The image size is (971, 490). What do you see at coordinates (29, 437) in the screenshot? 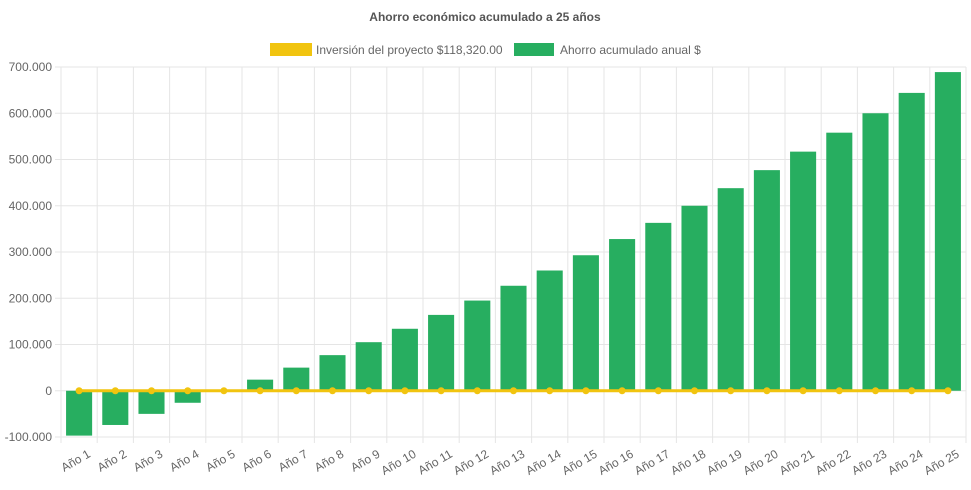
I see `y-tick-label: -100.000` at bounding box center [29, 437].